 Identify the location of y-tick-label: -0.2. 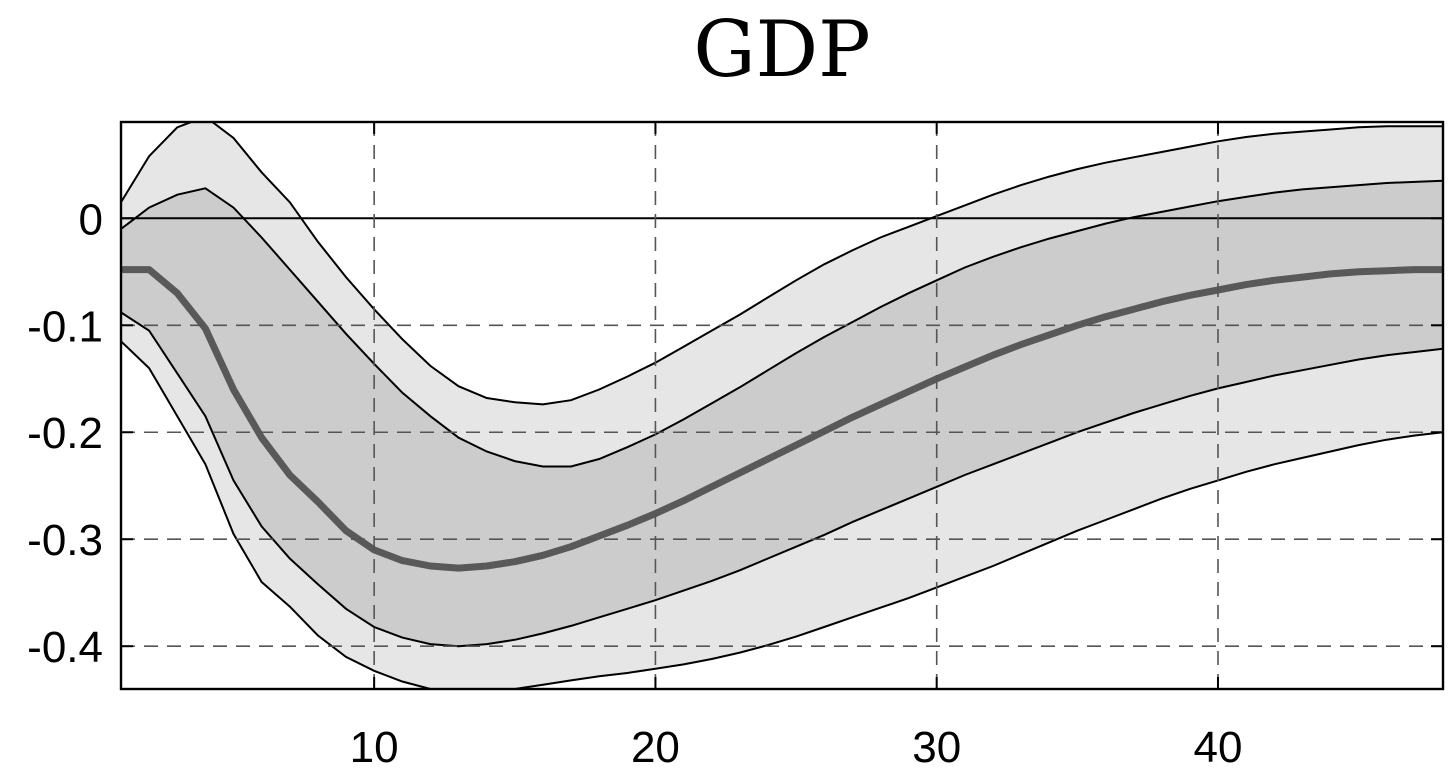
(65, 433).